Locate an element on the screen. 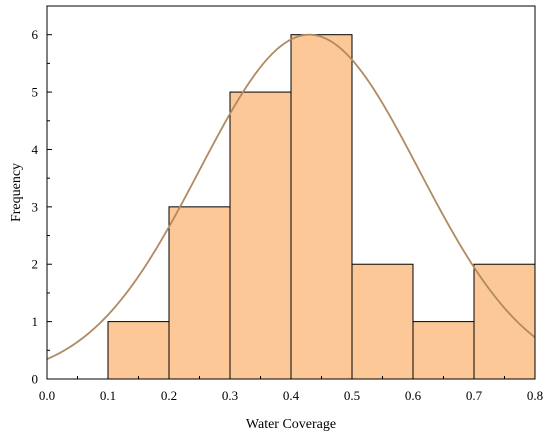 The width and height of the screenshot is (550, 436). x-axis-ticks: 0.0 0.1 0.2 0.3 0.4 0.5 0.6 0.7 0.8 is located at coordinates (291, 388).